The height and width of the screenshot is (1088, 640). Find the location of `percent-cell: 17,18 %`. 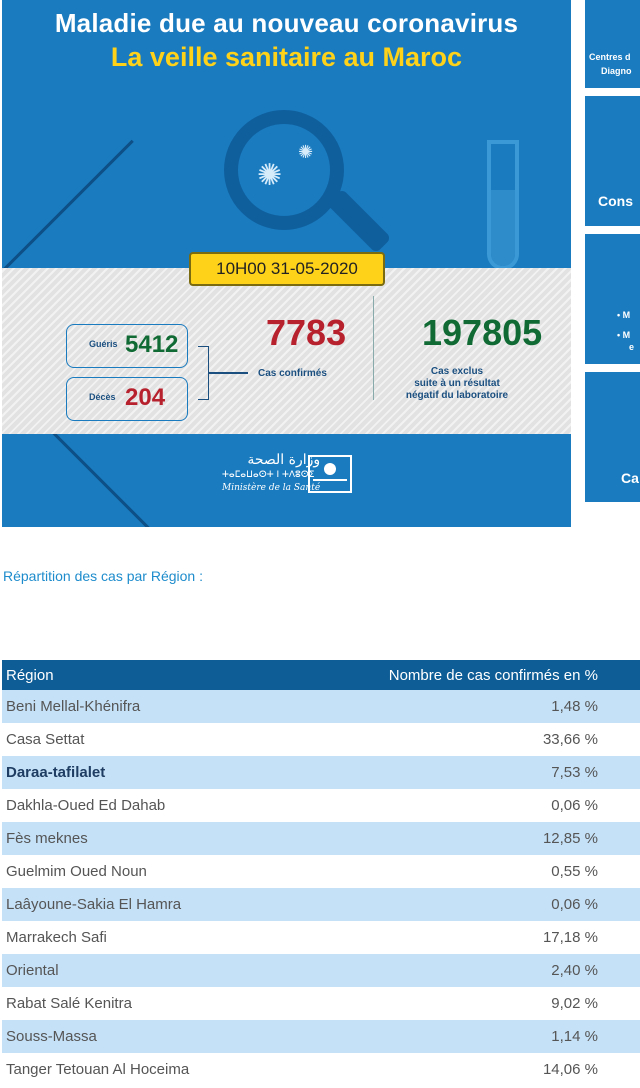

percent-cell: 17,18 % is located at coordinates (570, 937).